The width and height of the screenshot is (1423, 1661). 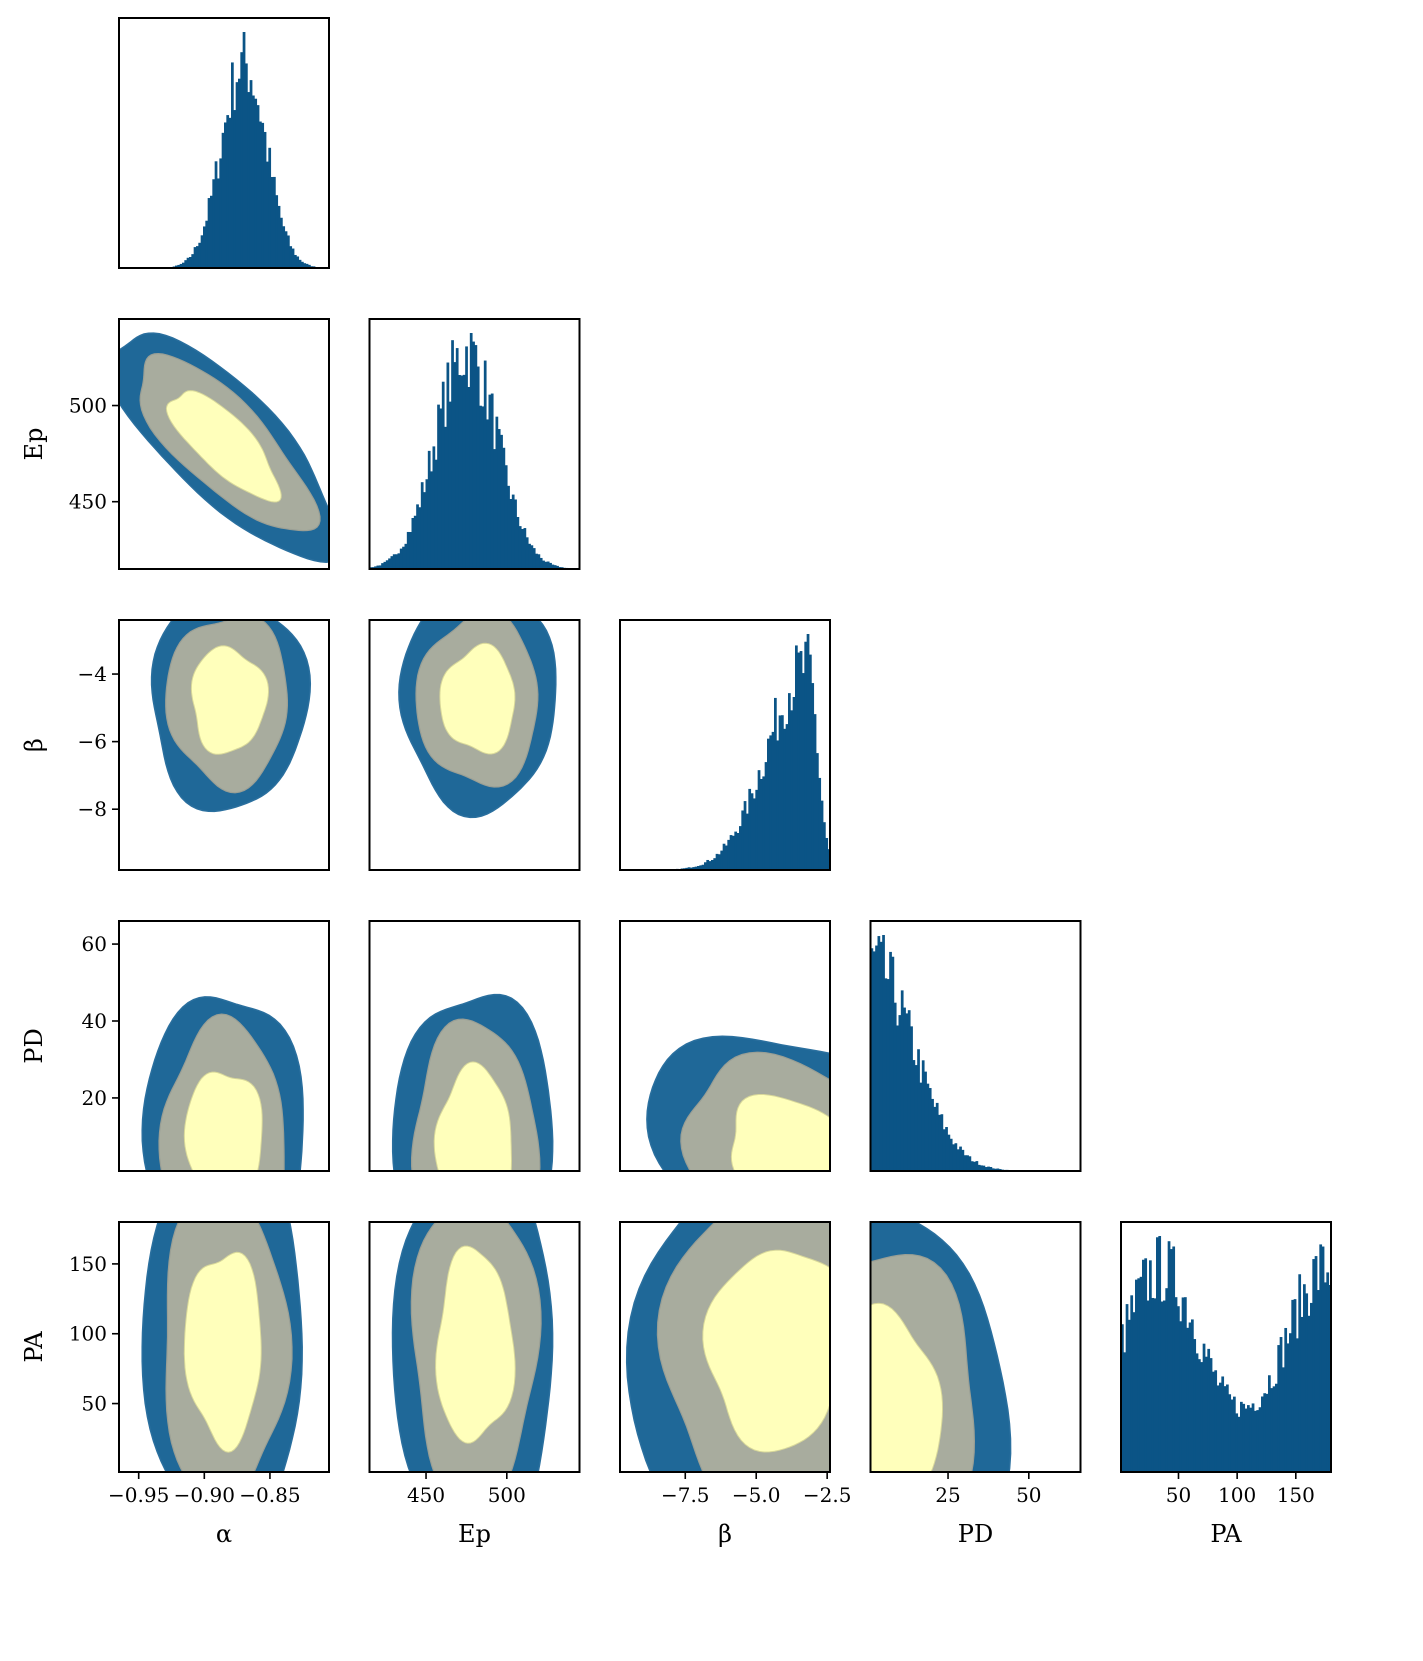 I want to click on panel-alpha-alpha, so click(x=224, y=143).